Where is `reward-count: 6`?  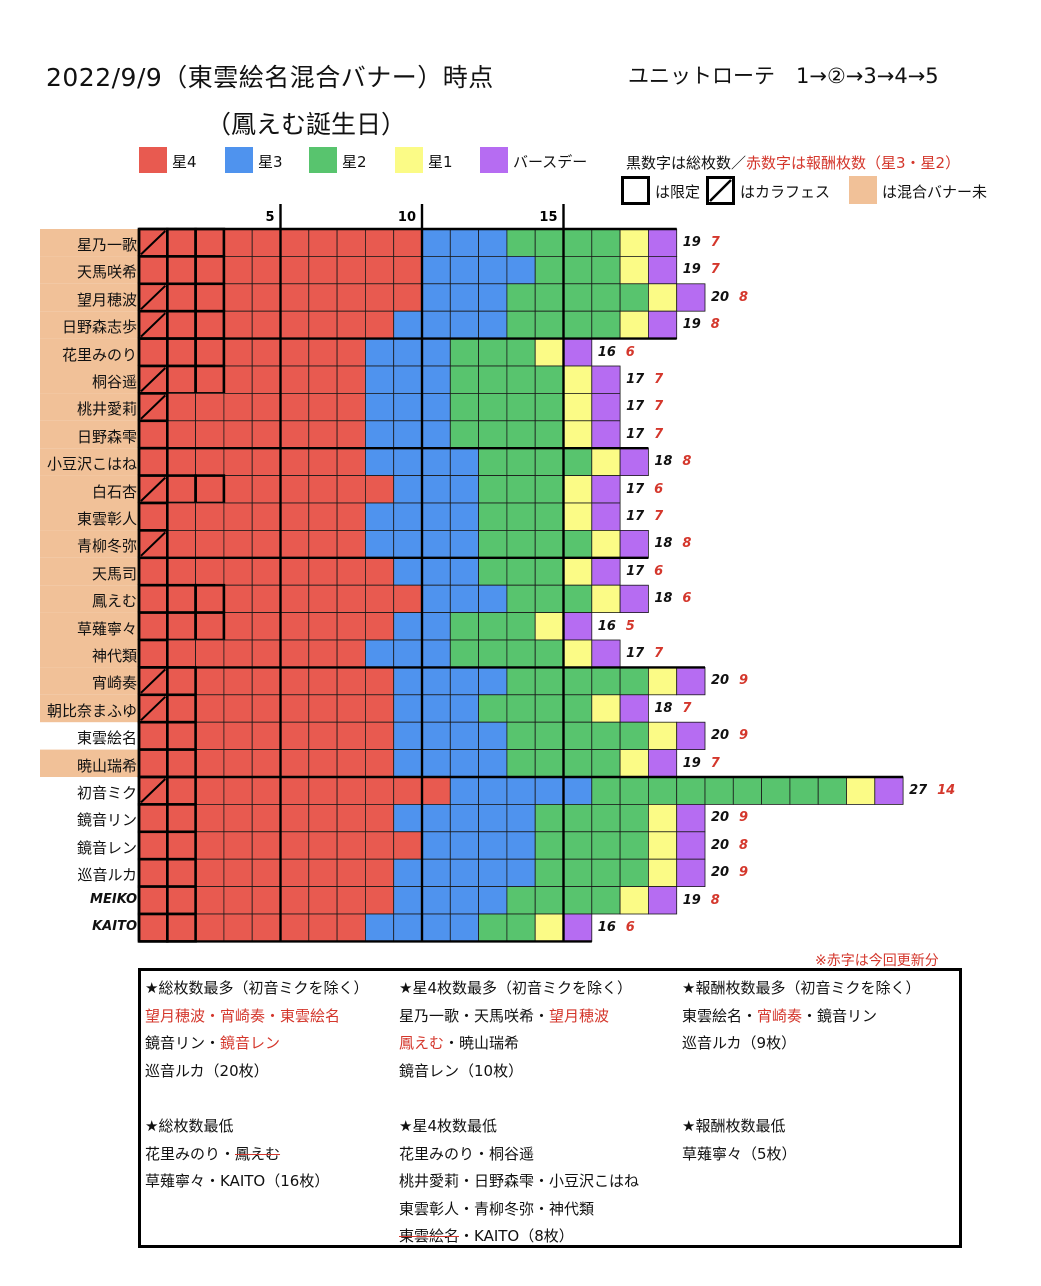
reward-count: 6 is located at coordinates (630, 927).